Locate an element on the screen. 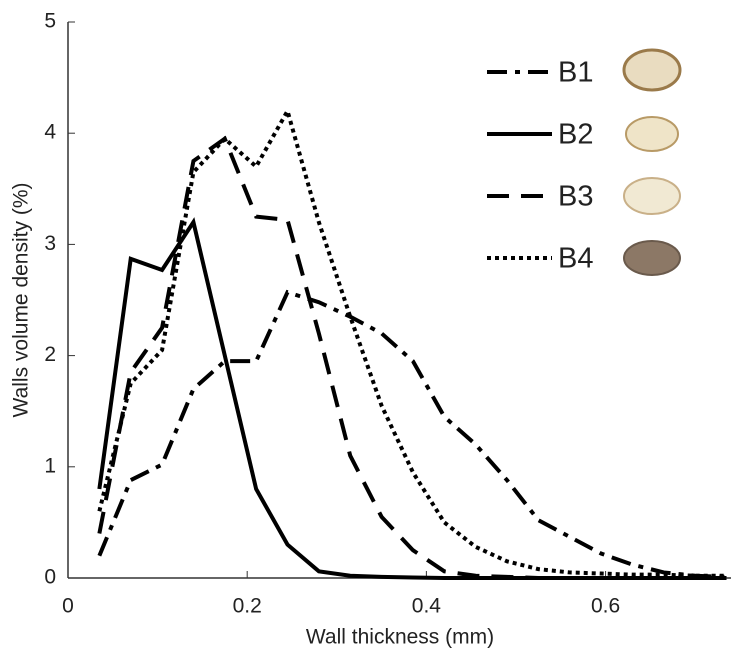 The width and height of the screenshot is (731, 657). x-tick-label: 0.6 is located at coordinates (605, 606).